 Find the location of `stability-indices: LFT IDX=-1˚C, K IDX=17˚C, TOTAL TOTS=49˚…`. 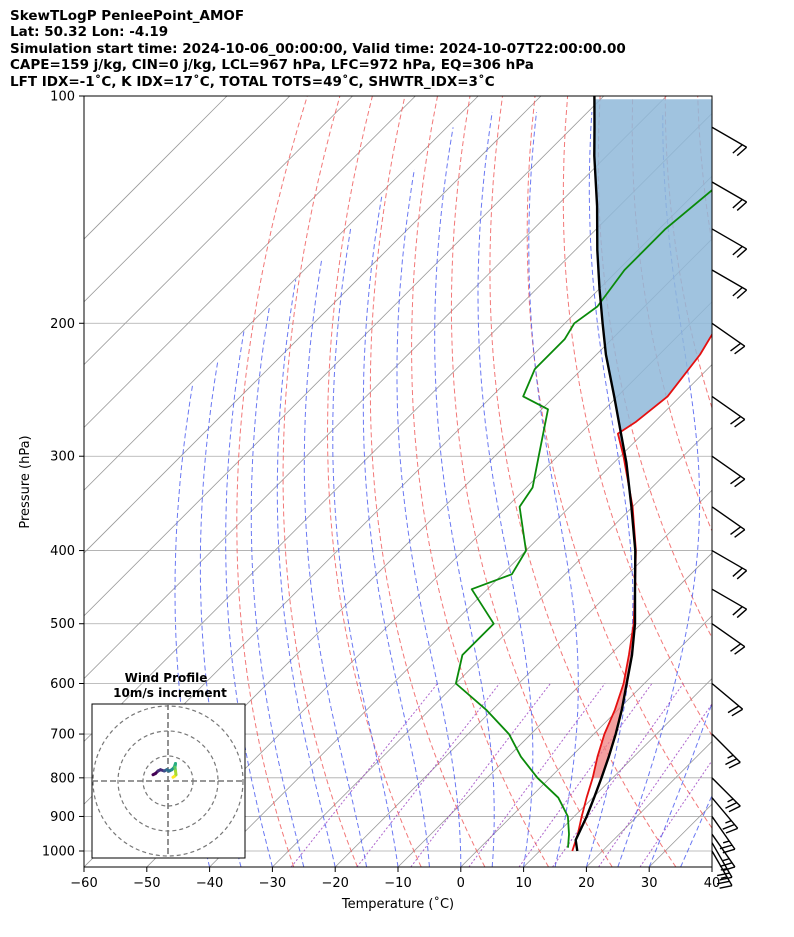

stability-indices: LFT IDX=-1˚C, K IDX=17˚C, TOTAL TOTS=49˚… is located at coordinates (252, 81).